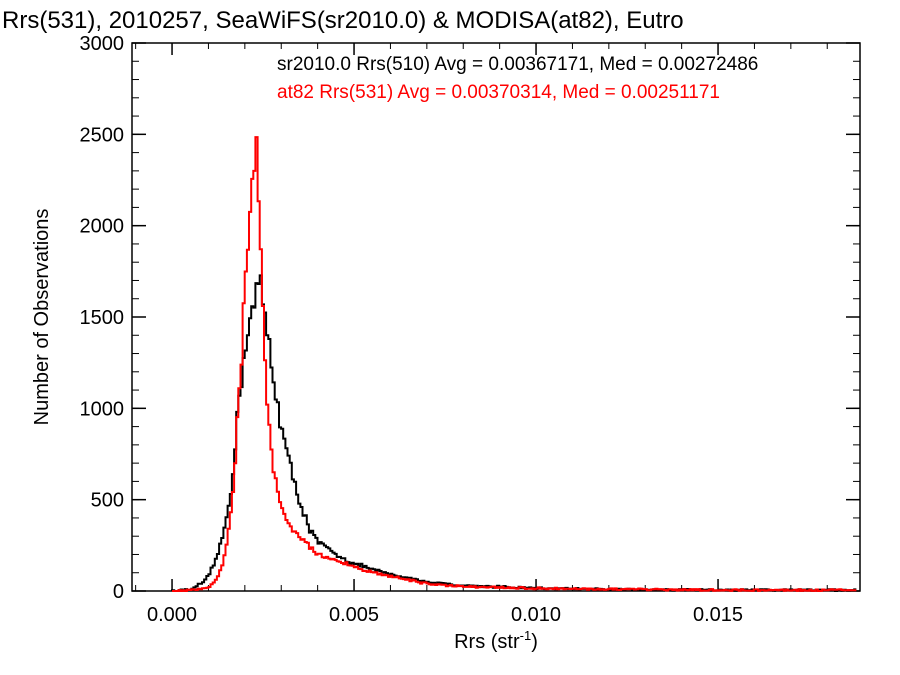 The height and width of the screenshot is (675, 900). Describe the element at coordinates (107, 501) in the screenshot. I see `y-tick-label: 500` at that location.